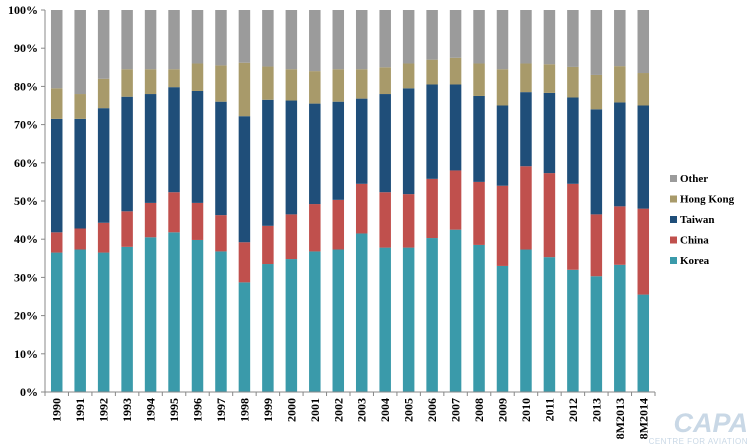 The width and height of the screenshot is (752, 448). Describe the element at coordinates (526, 208) in the screenshot. I see `bar-segment-china-2010` at that location.